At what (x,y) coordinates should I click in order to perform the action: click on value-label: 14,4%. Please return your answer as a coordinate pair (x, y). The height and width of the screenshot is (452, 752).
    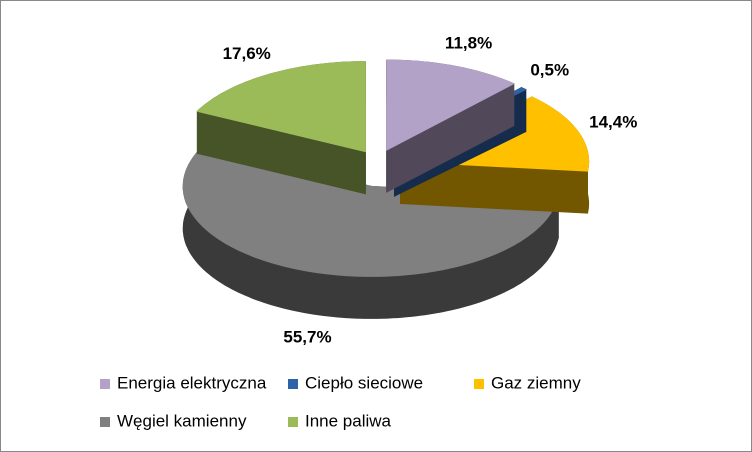
    Looking at the image, I should click on (613, 121).